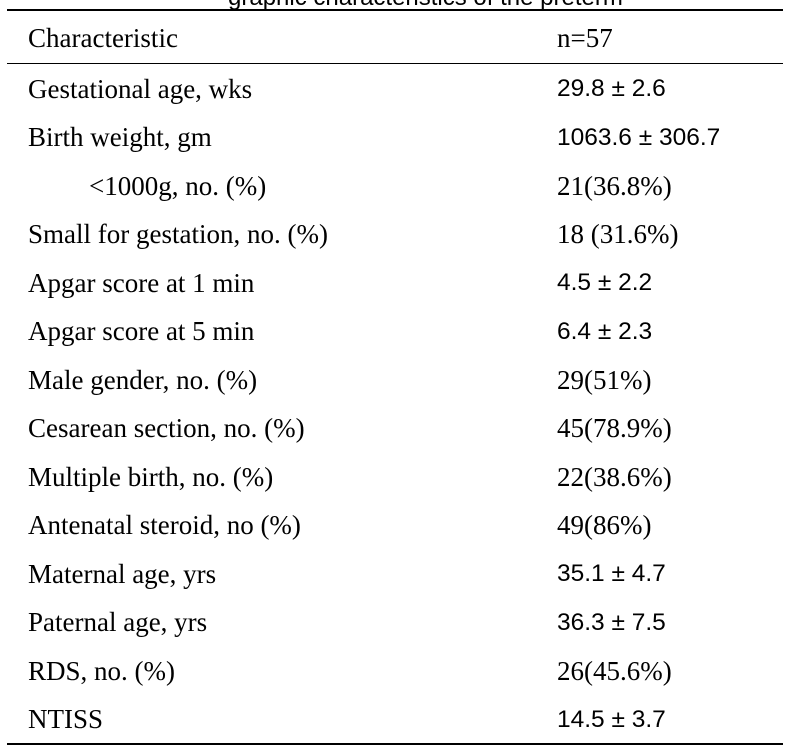 The width and height of the screenshot is (793, 751). I want to click on header-n: n=57, so click(585, 37).